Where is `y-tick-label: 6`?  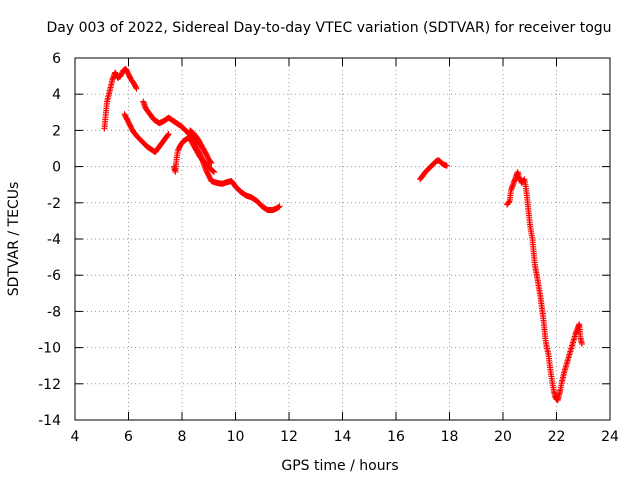 y-tick-label: 6 is located at coordinates (56, 59).